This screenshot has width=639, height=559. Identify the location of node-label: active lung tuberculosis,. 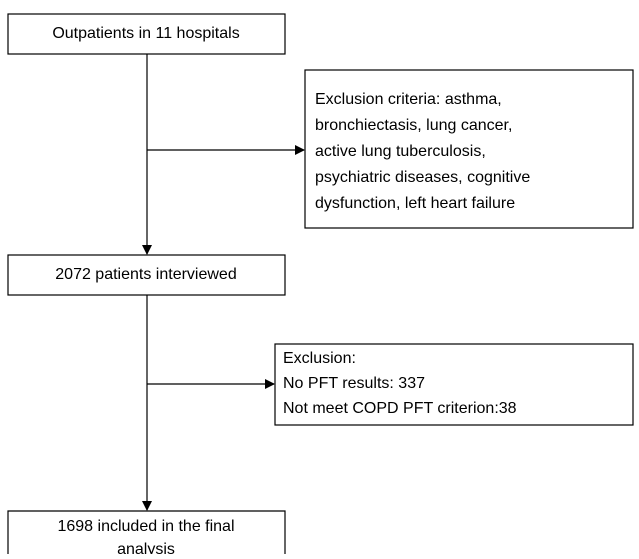
(400, 151).